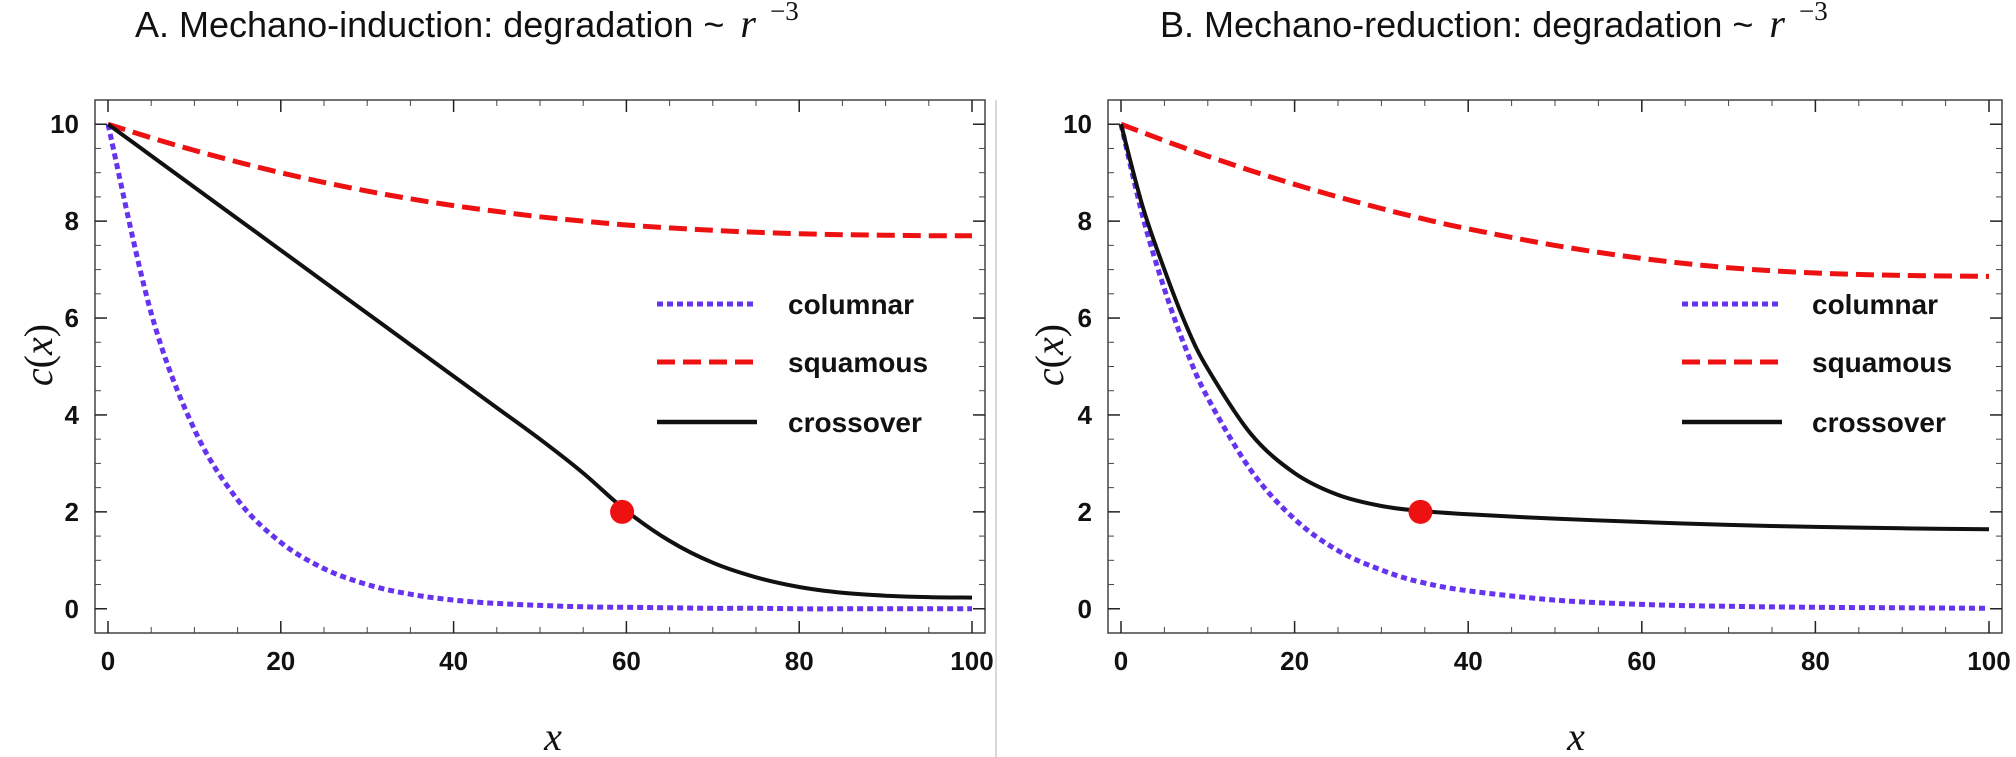 The image size is (2016, 757). What do you see at coordinates (1641, 661) in the screenshot?
I see `chart-b-x-tick-label: 60` at bounding box center [1641, 661].